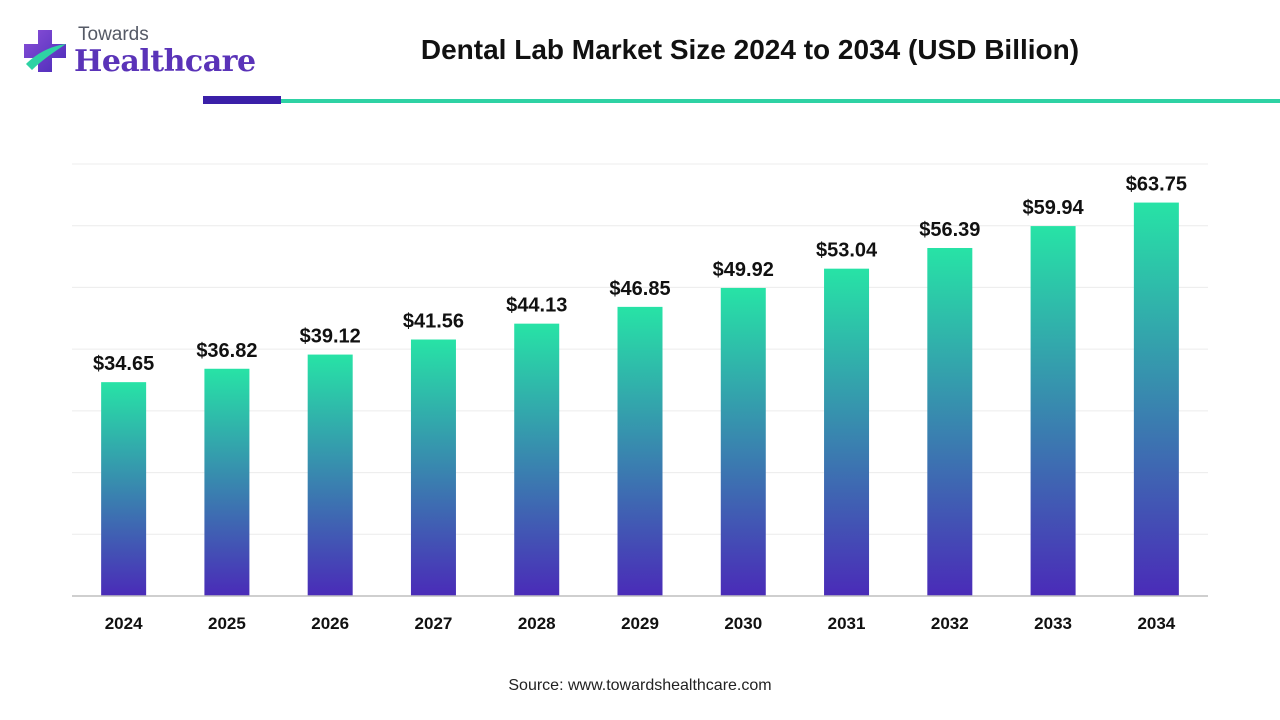 The height and width of the screenshot is (720, 1280). What do you see at coordinates (330, 337) in the screenshot?
I see `value-label-2026: $39.12` at bounding box center [330, 337].